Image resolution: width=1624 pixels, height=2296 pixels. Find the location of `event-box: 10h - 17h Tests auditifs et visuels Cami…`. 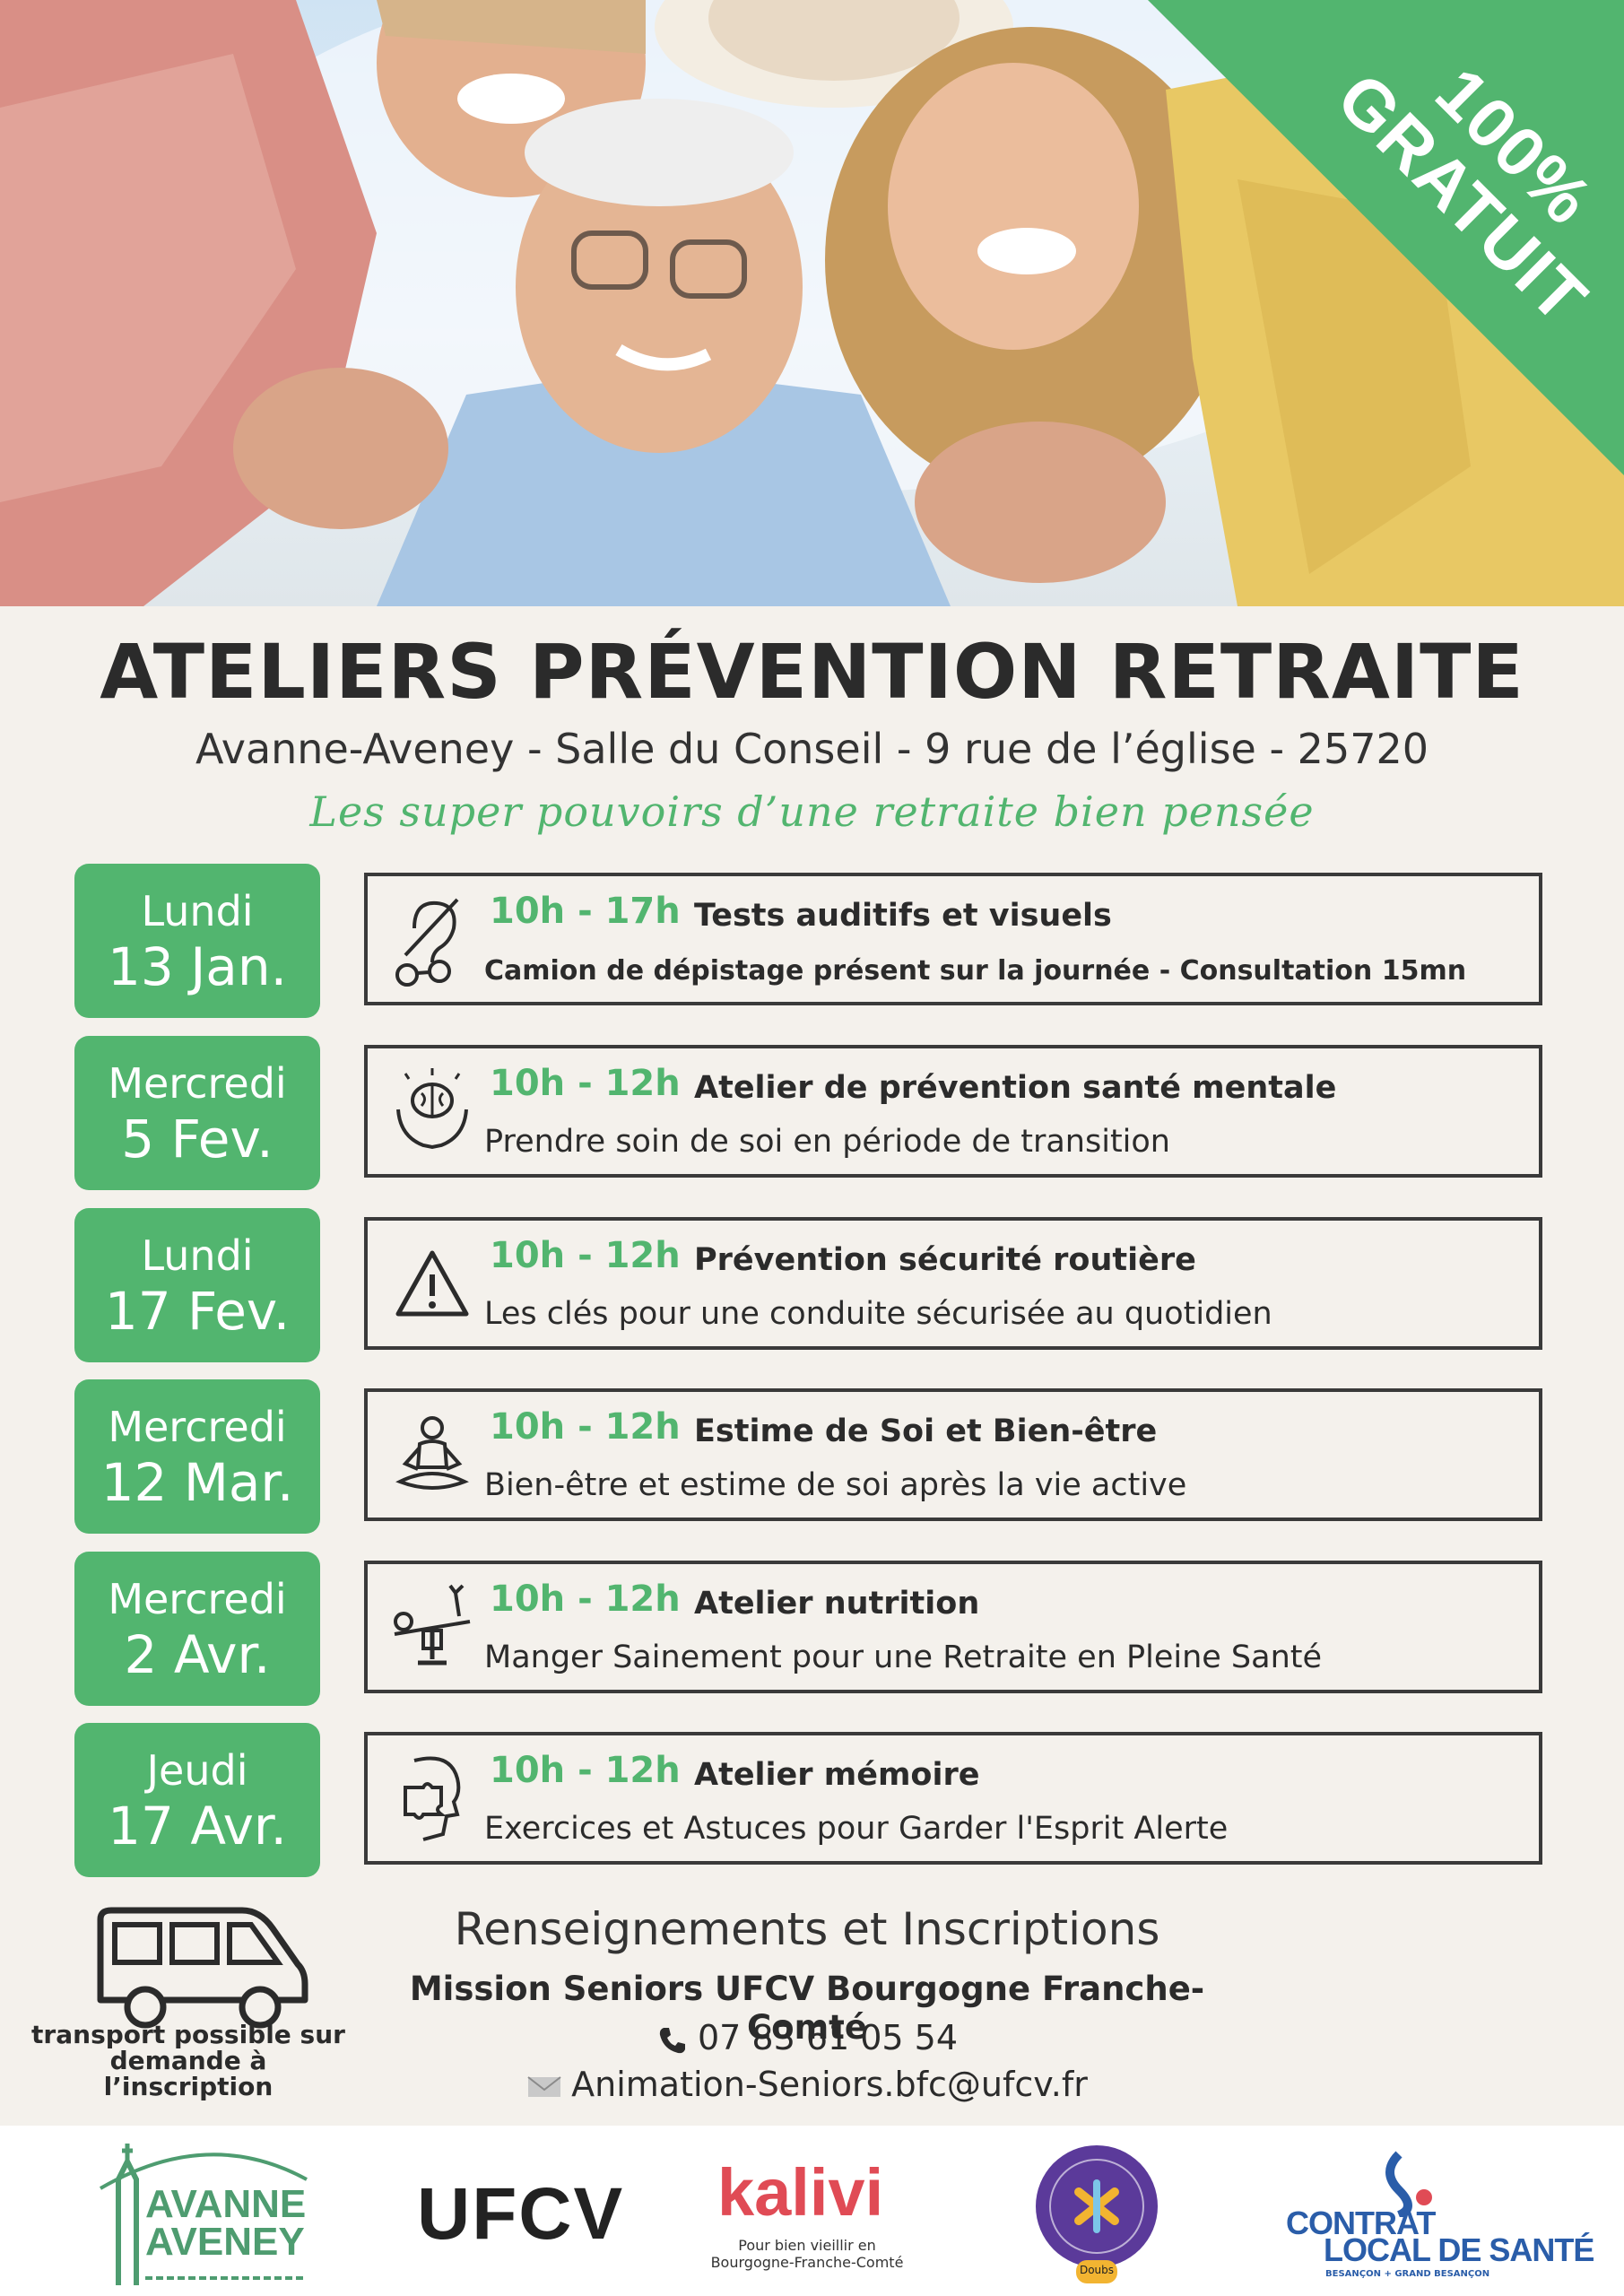

event-box: 10h - 17h Tests auditifs et visuels Cami… is located at coordinates (953, 939).